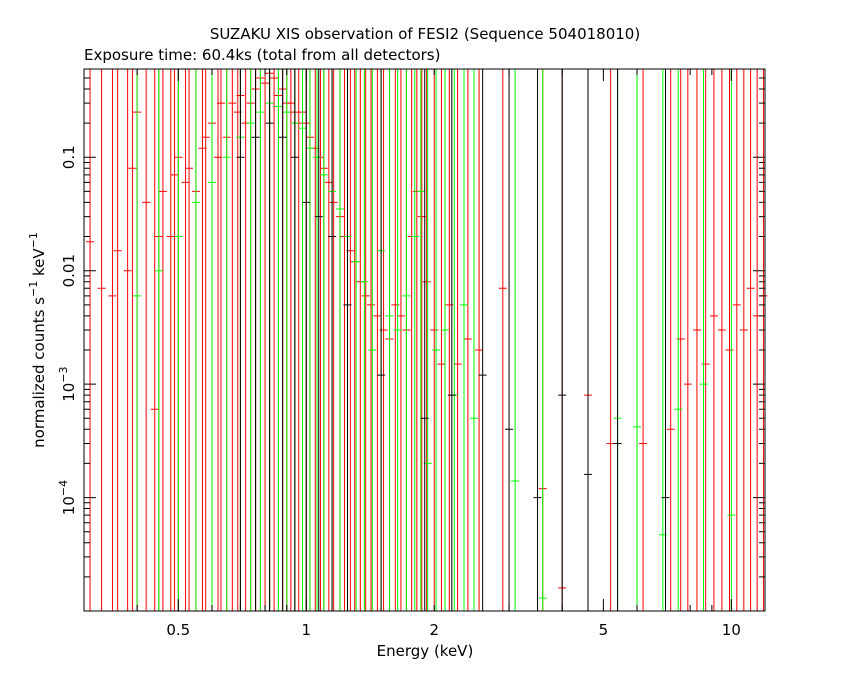 This screenshot has width=850, height=680. What do you see at coordinates (33, 240) in the screenshot?
I see `y-axis-label-exp2: −1` at bounding box center [33, 240].